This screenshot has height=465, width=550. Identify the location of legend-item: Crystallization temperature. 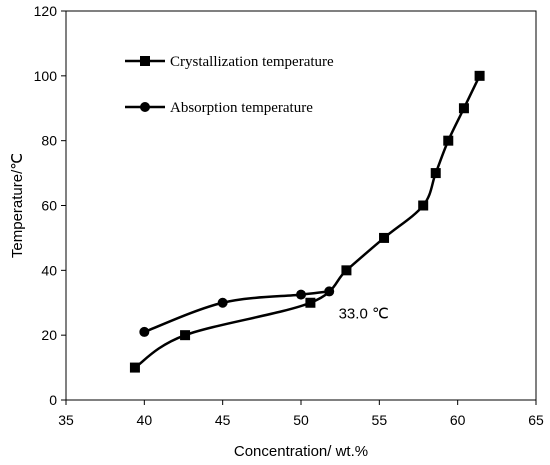
(229, 62).